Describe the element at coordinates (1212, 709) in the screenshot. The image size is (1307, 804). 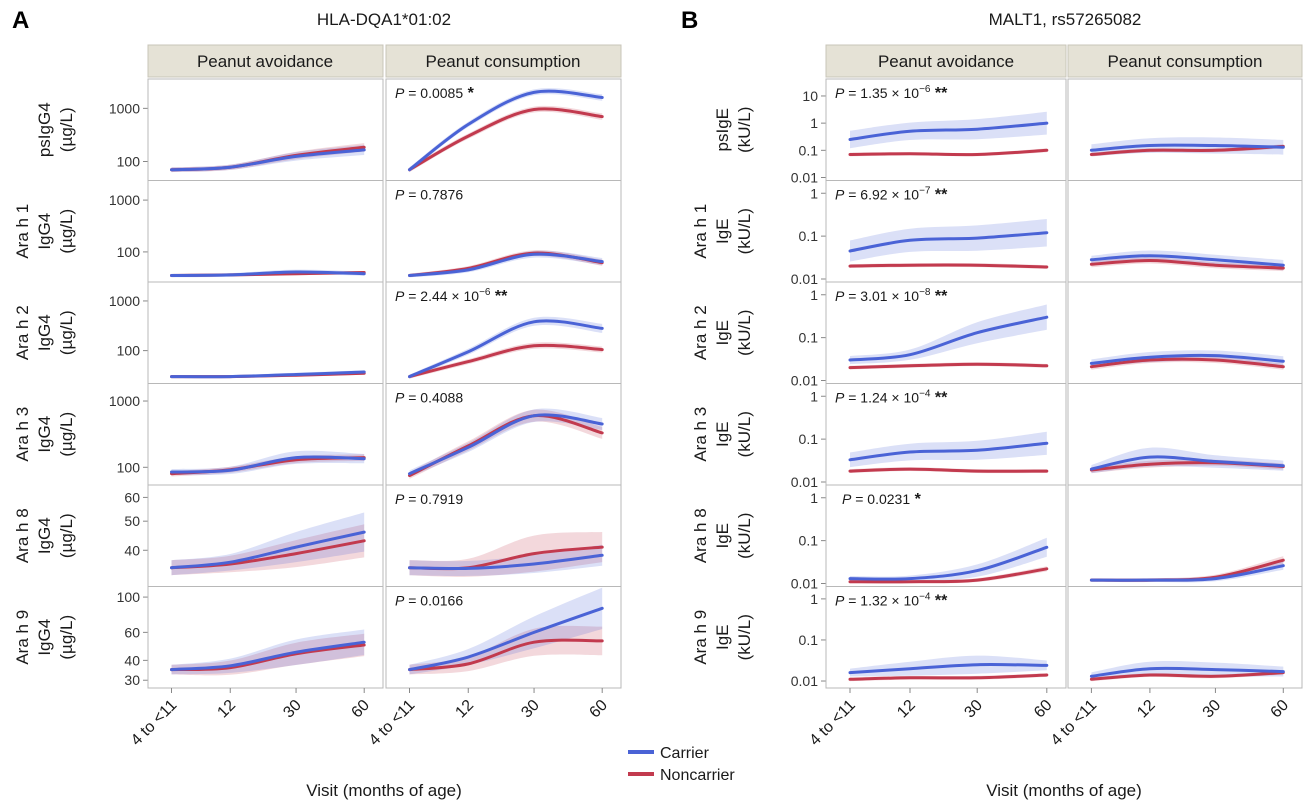
I see `panel-b-consumption-x-tick-3: 30` at that location.